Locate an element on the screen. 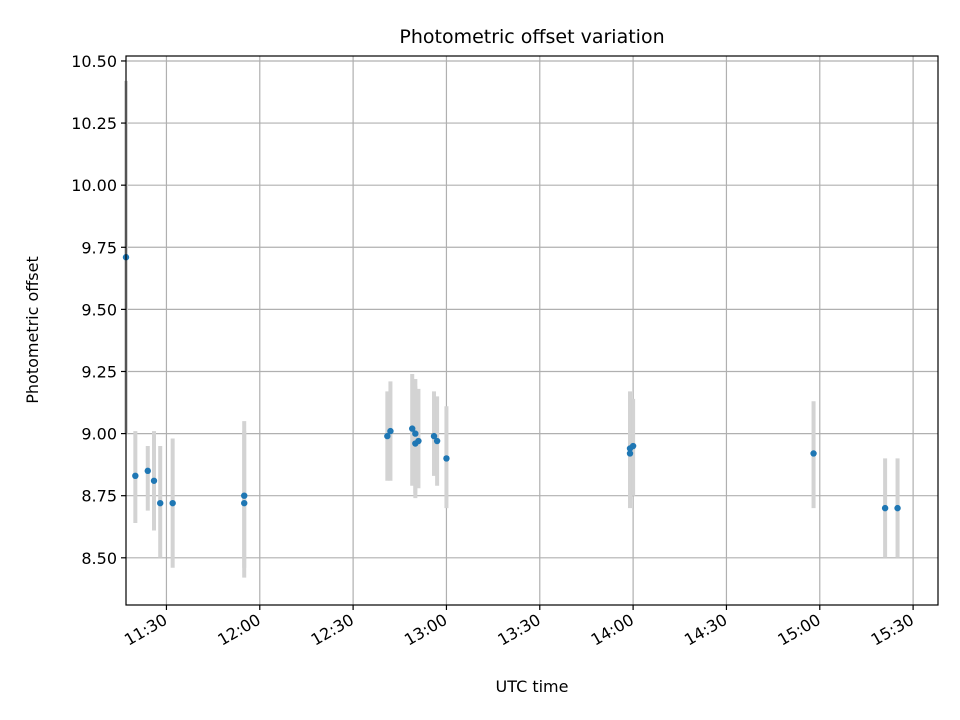  y-tick-label: 9.00 is located at coordinates (99, 434).